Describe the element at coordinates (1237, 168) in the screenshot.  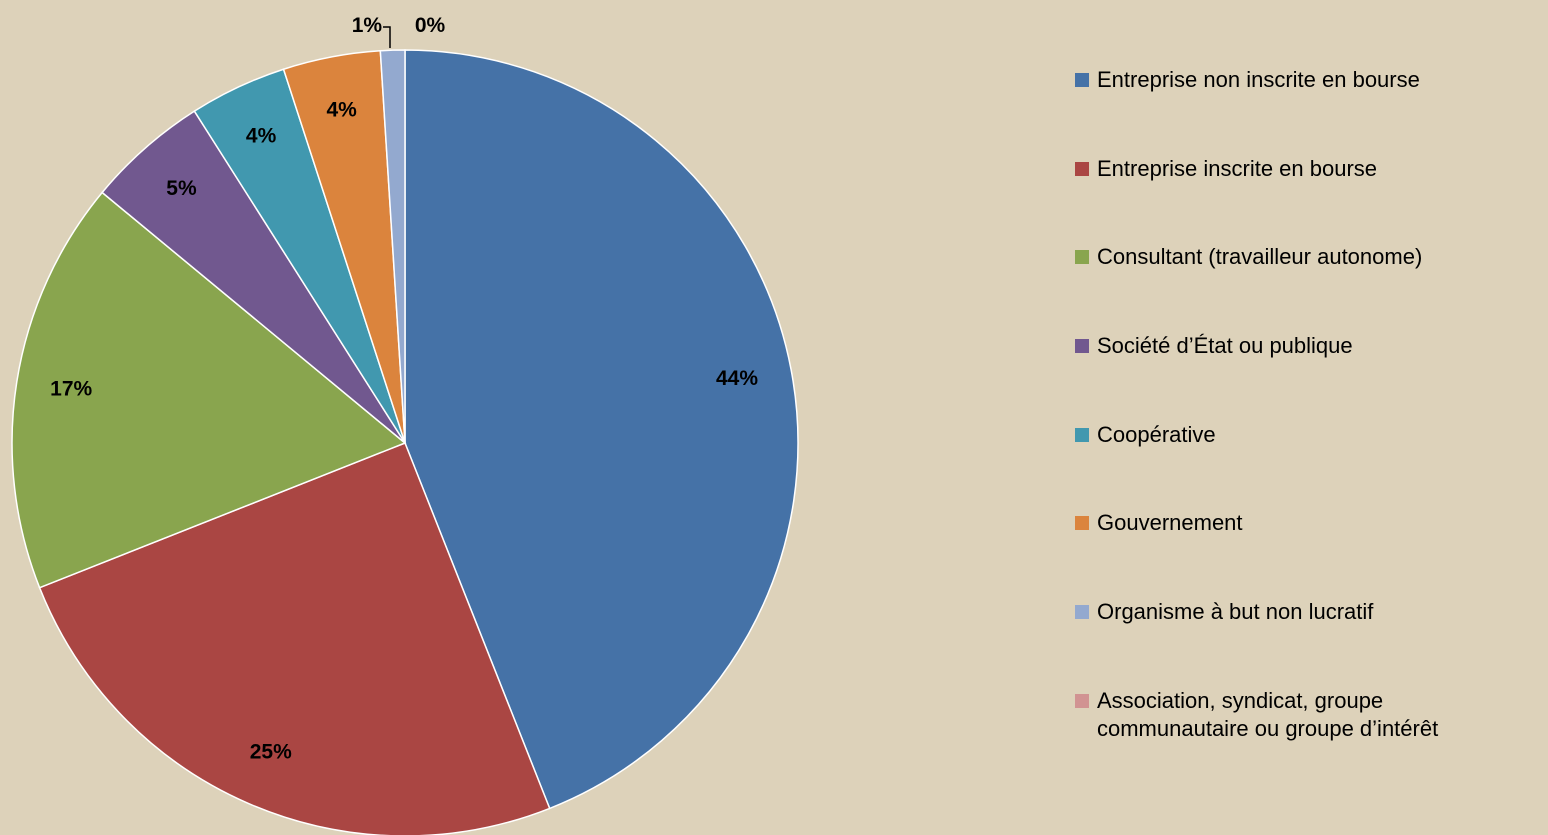
I see `legend-label: Entreprise inscrite en bourse` at that location.